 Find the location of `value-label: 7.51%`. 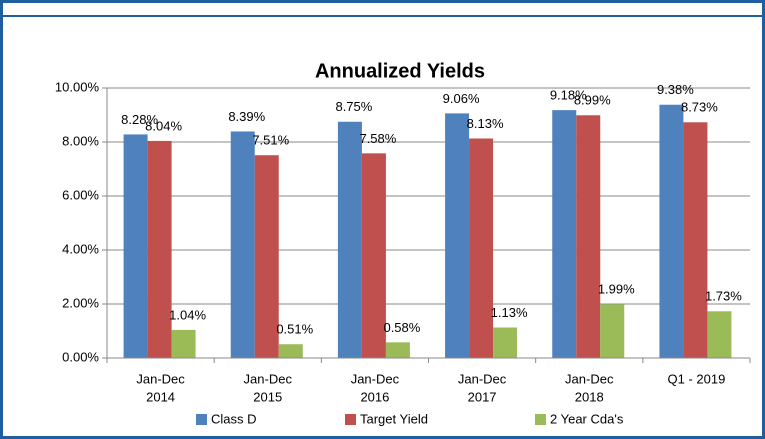

value-label: 7.51% is located at coordinates (270, 140).